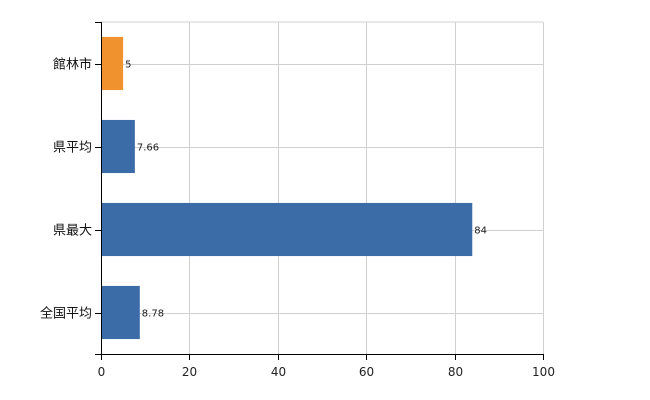 The width and height of the screenshot is (650, 400). What do you see at coordinates (189, 372) in the screenshot?
I see `x-tick-label: 20` at bounding box center [189, 372].